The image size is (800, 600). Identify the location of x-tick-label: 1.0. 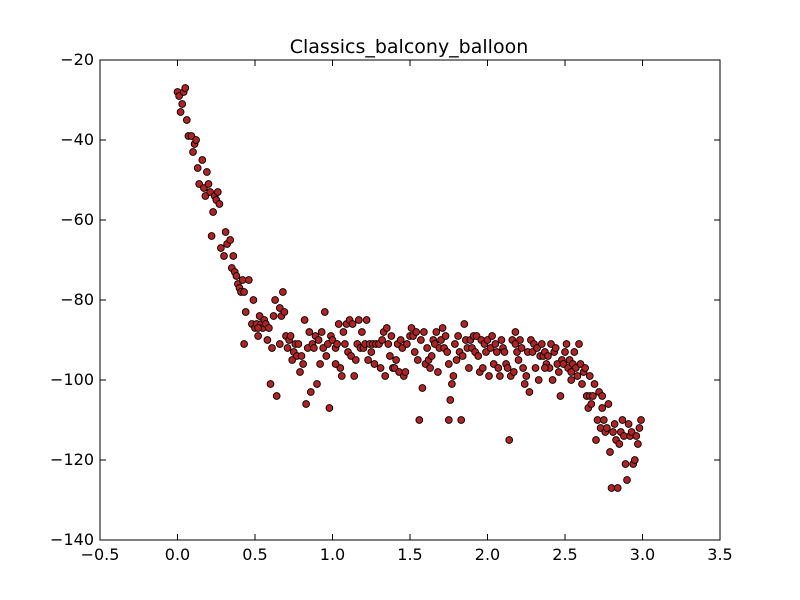
(332, 554).